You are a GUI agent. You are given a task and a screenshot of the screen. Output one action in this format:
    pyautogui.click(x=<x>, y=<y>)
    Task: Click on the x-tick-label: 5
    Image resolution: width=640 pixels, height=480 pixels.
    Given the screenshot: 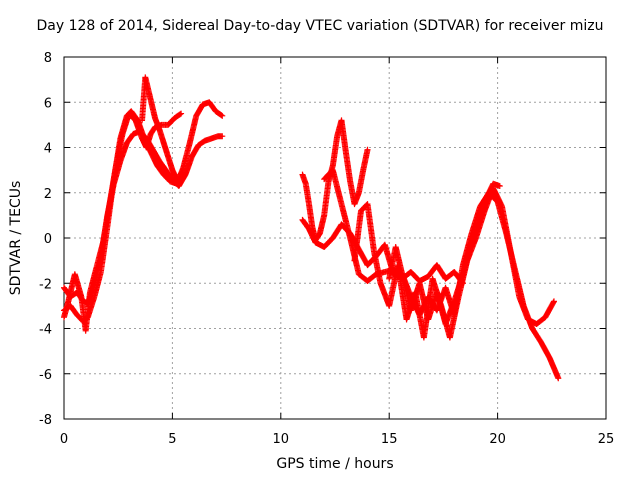 What is the action you would take?
    pyautogui.click(x=172, y=439)
    